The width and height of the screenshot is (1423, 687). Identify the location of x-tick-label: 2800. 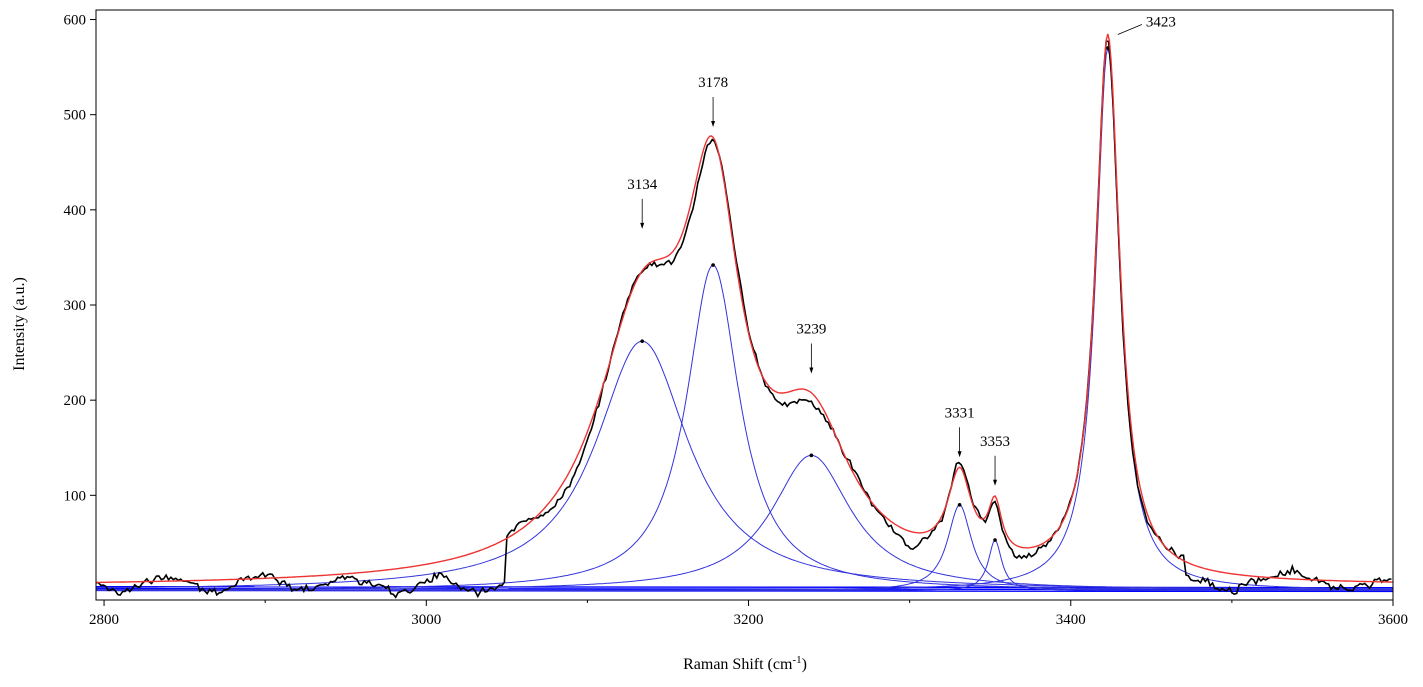
(104, 620).